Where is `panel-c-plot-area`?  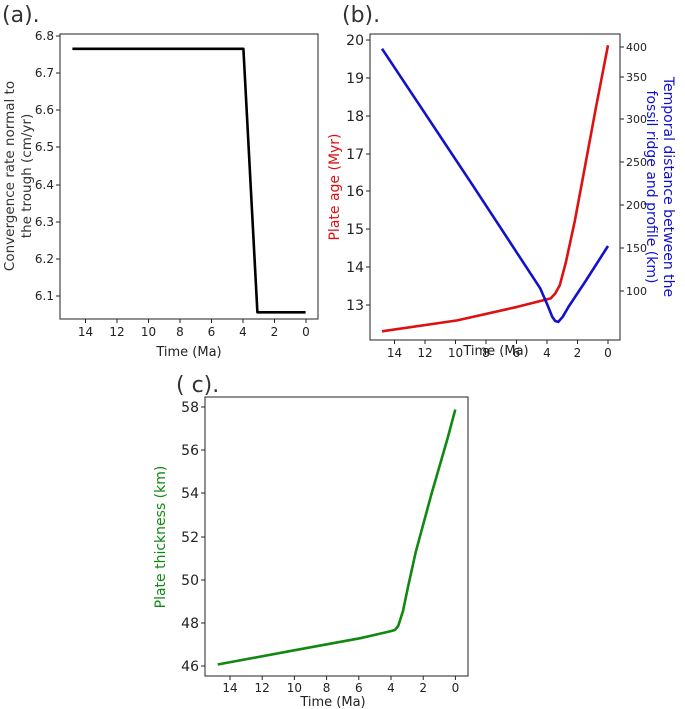
panel-c-plot-area is located at coordinates (337, 537).